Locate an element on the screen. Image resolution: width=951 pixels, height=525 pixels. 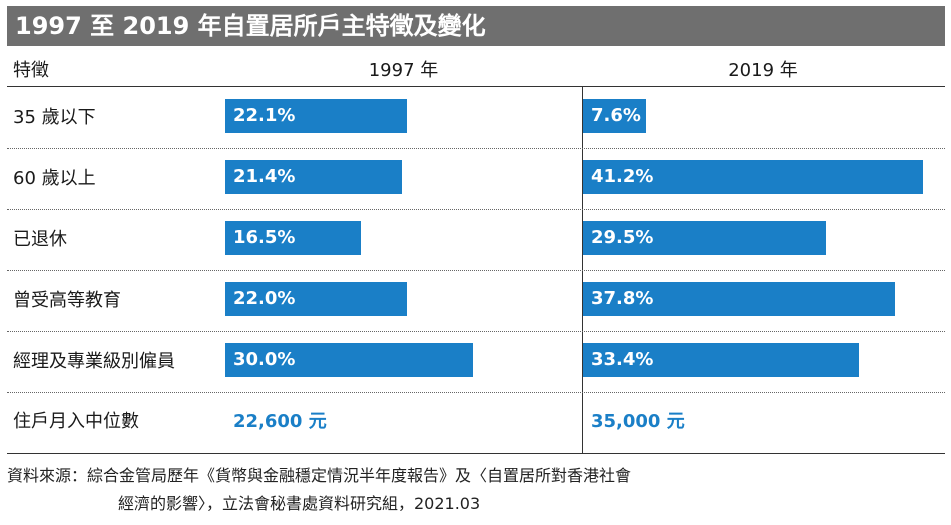
bar-2019: 29.5% is located at coordinates (704, 238).